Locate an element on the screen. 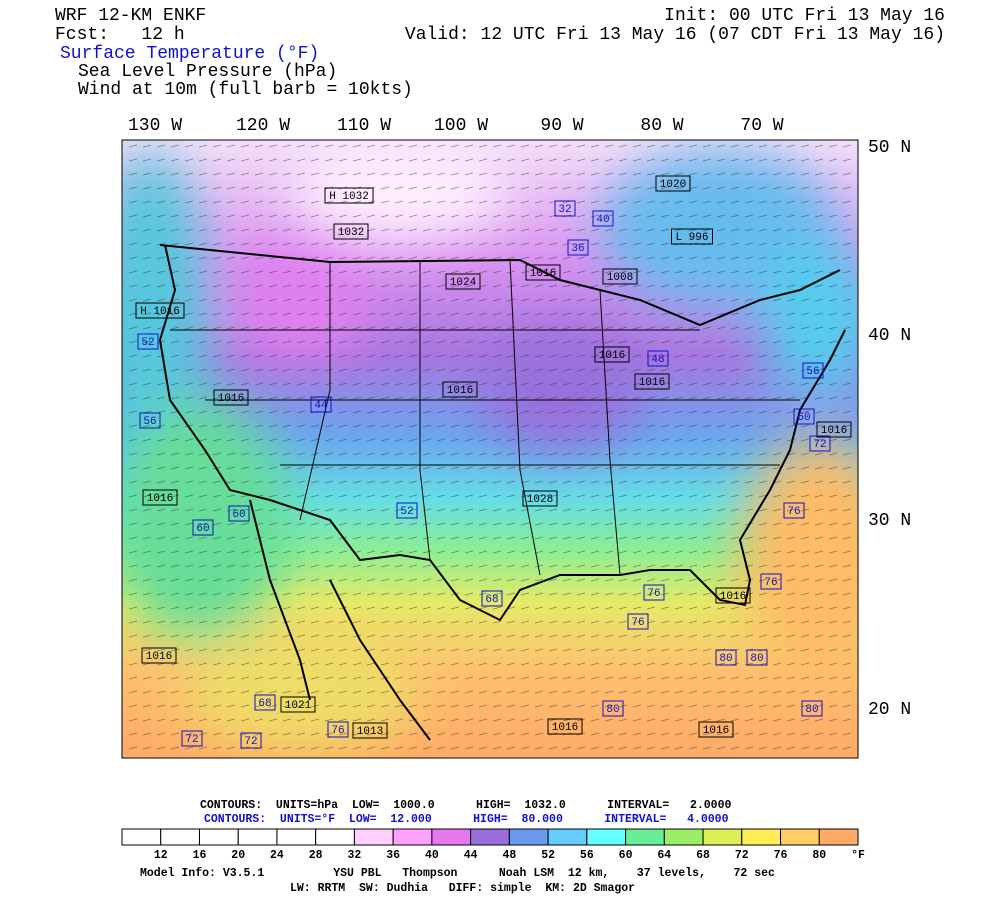 The height and width of the screenshot is (900, 1000). pressure-label: L 996 is located at coordinates (691, 238).